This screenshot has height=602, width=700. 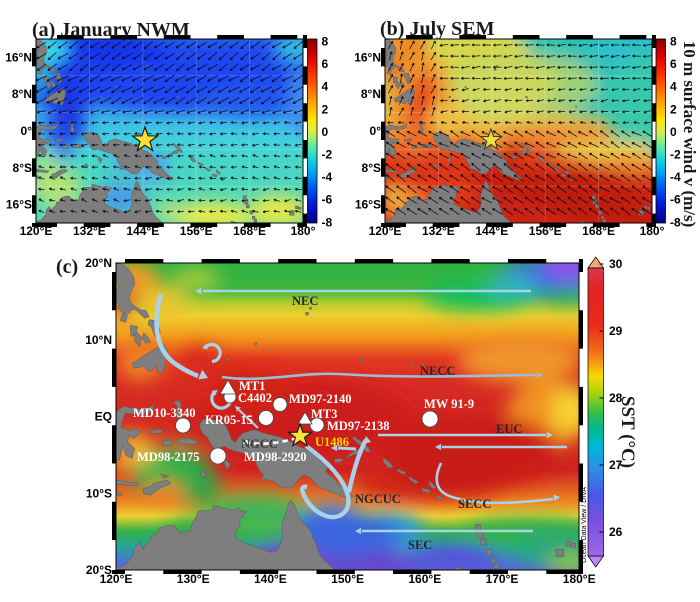 What do you see at coordinates (99, 493) in the screenshot?
I see `svg-text: 10°S` at bounding box center [99, 493].